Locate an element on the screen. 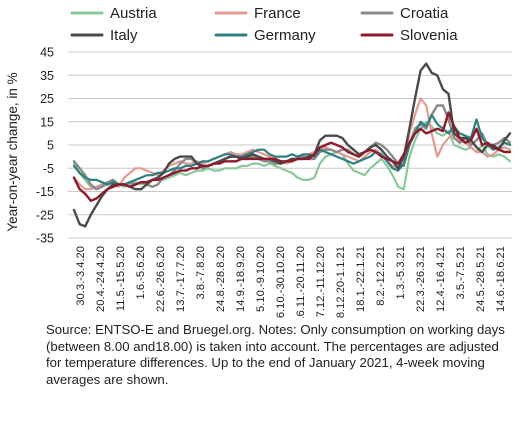  x-tick-label: 1.6.-5.6.20 is located at coordinates (141, 273).